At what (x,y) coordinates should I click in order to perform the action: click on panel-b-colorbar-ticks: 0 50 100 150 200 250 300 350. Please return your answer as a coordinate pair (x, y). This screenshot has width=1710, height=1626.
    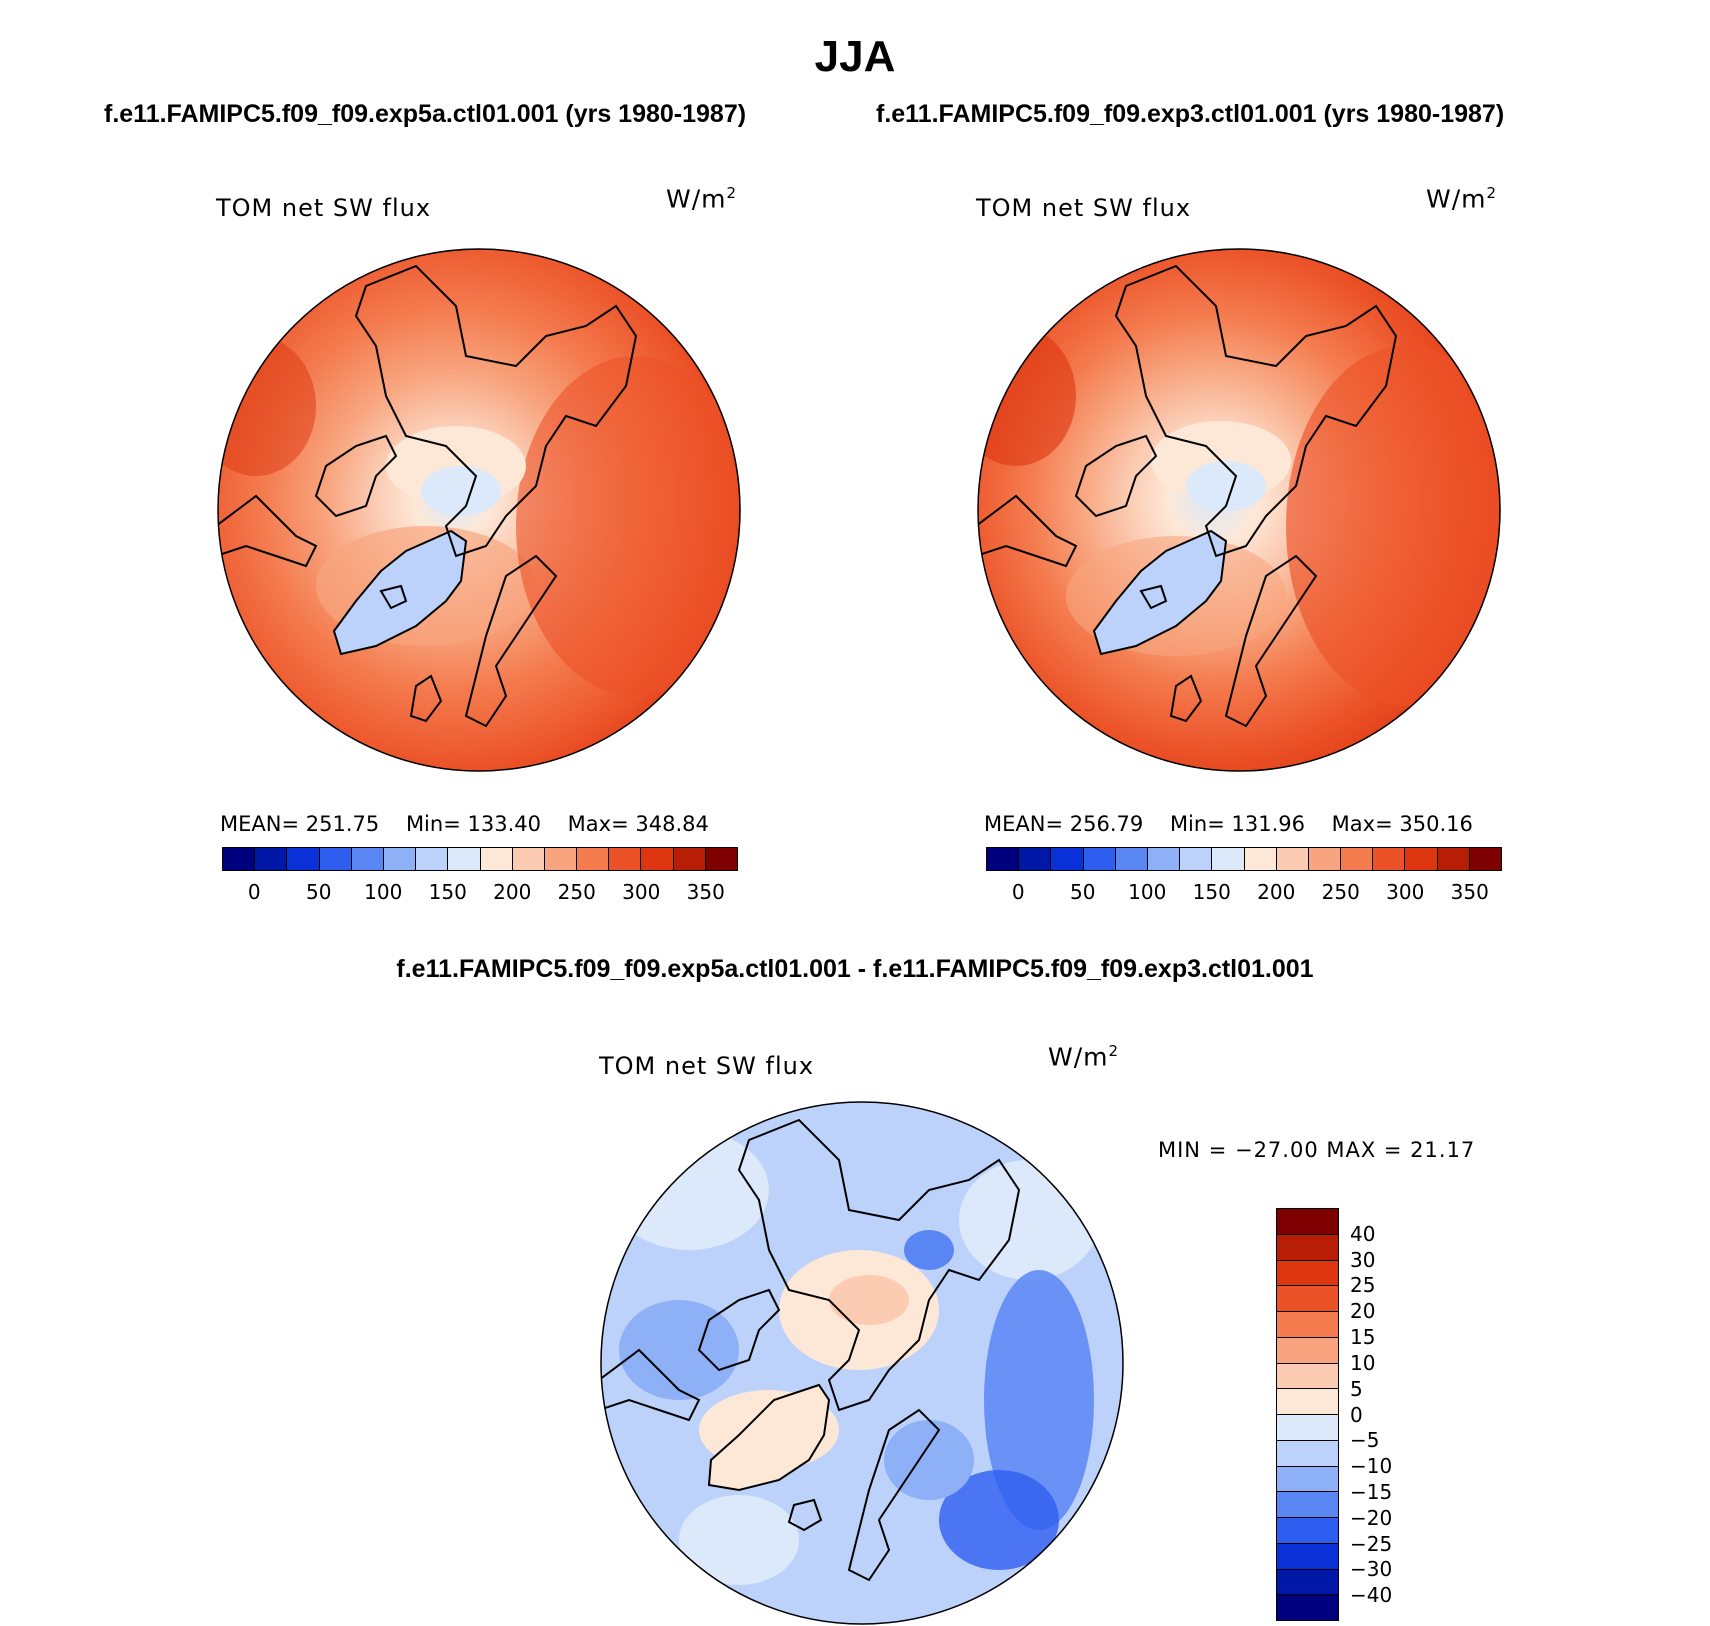
    Looking at the image, I should click on (1244, 895).